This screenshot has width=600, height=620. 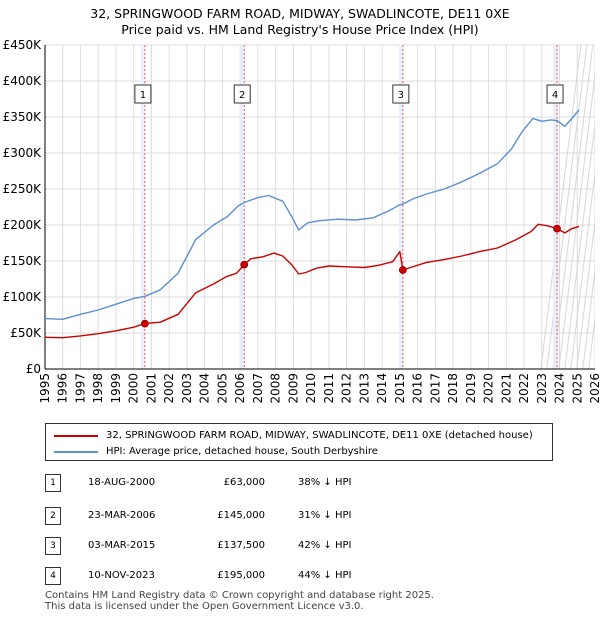 What do you see at coordinates (350, 276) in the screenshot?
I see `sale-marker-layer` at bounding box center [350, 276].